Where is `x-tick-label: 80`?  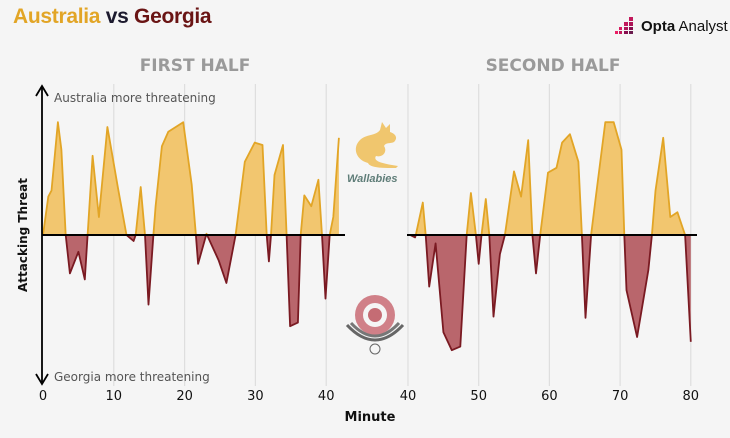
x-tick-label: 80 is located at coordinates (691, 396).